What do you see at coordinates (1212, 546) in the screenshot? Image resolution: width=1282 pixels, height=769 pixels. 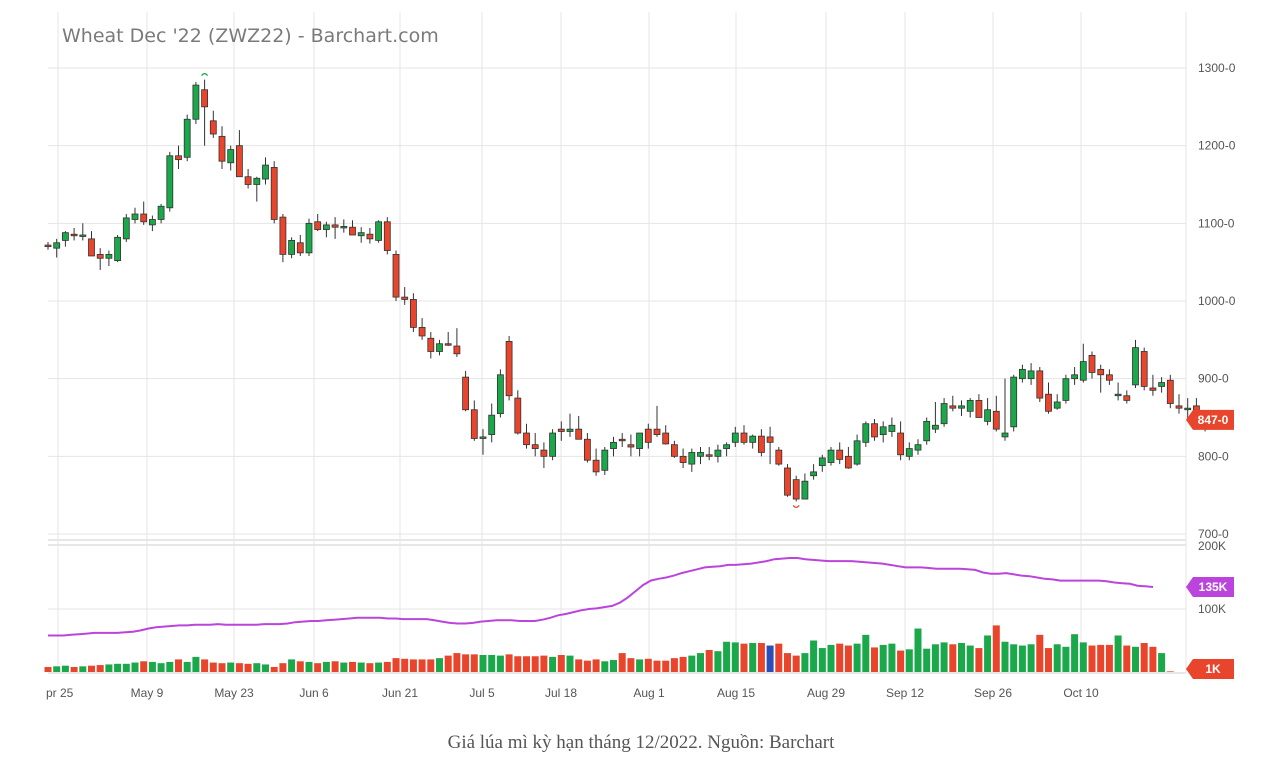 I see `volume-tick-label: 200K` at bounding box center [1212, 546].